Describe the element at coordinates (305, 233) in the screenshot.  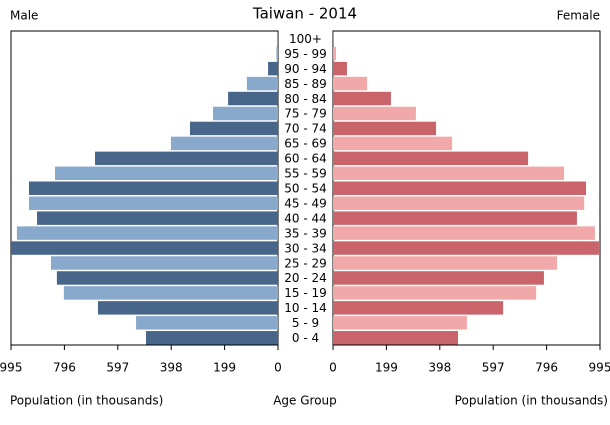
I see `age-label: 35 - 39` at that location.